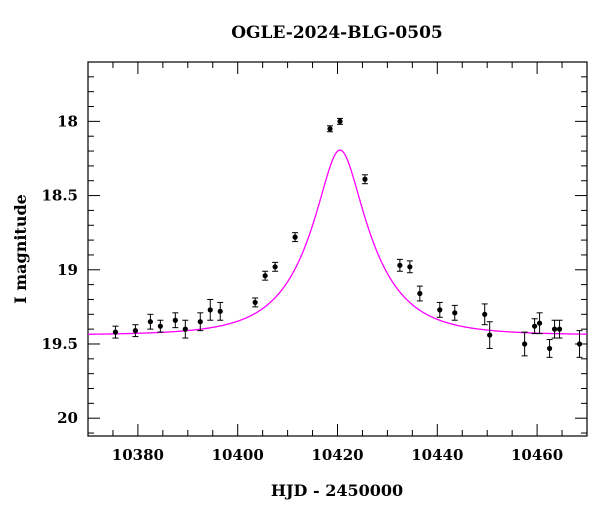 Image resolution: width=600 pixels, height=512 pixels. I want to click on chart-title: OGLE-2024-BLG-0505, so click(337, 33).